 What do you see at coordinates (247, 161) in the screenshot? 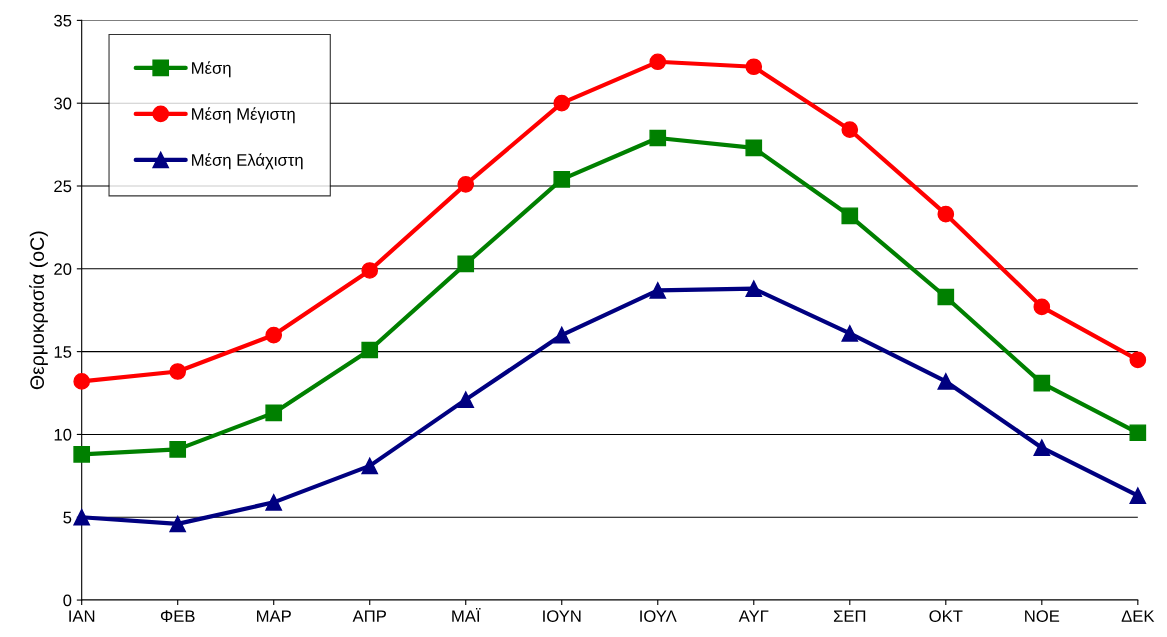
I see `legend-label: Μέση Ελάχιστη` at bounding box center [247, 161].